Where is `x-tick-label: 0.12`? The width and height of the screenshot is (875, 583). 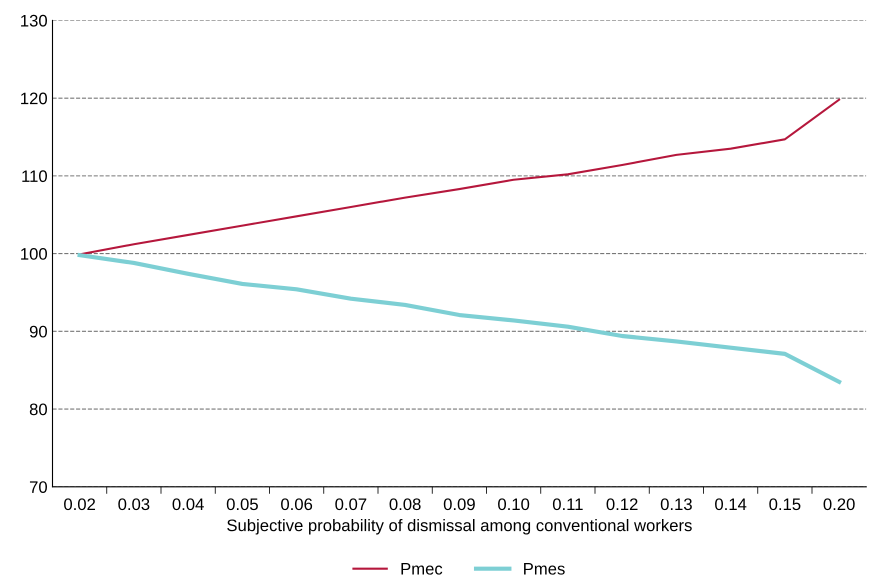
x-tick-label: 0.12 is located at coordinates (622, 504).